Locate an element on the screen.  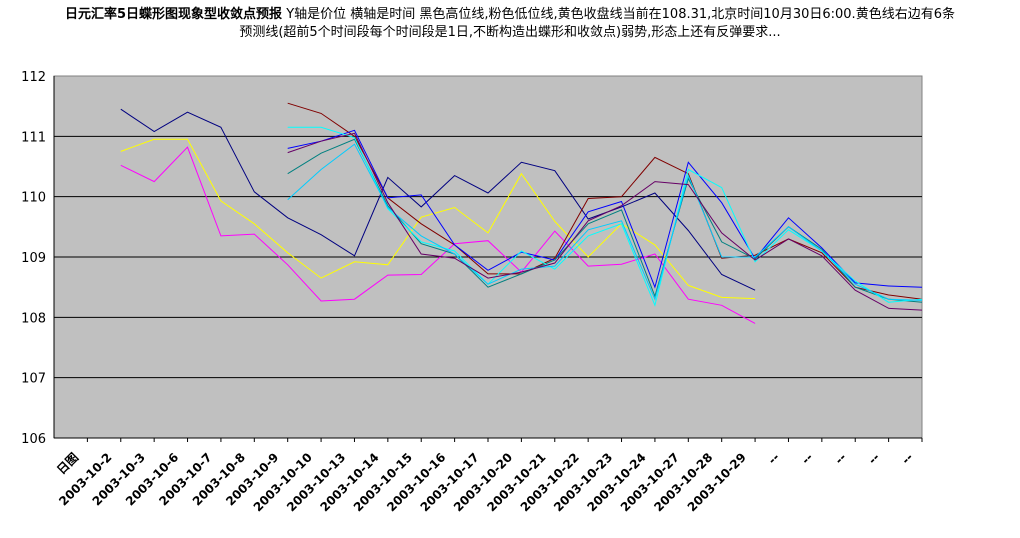
chart-title-bold: 日元汇率5日蝶形图现象型收敛点预报 is located at coordinates (174, 14).